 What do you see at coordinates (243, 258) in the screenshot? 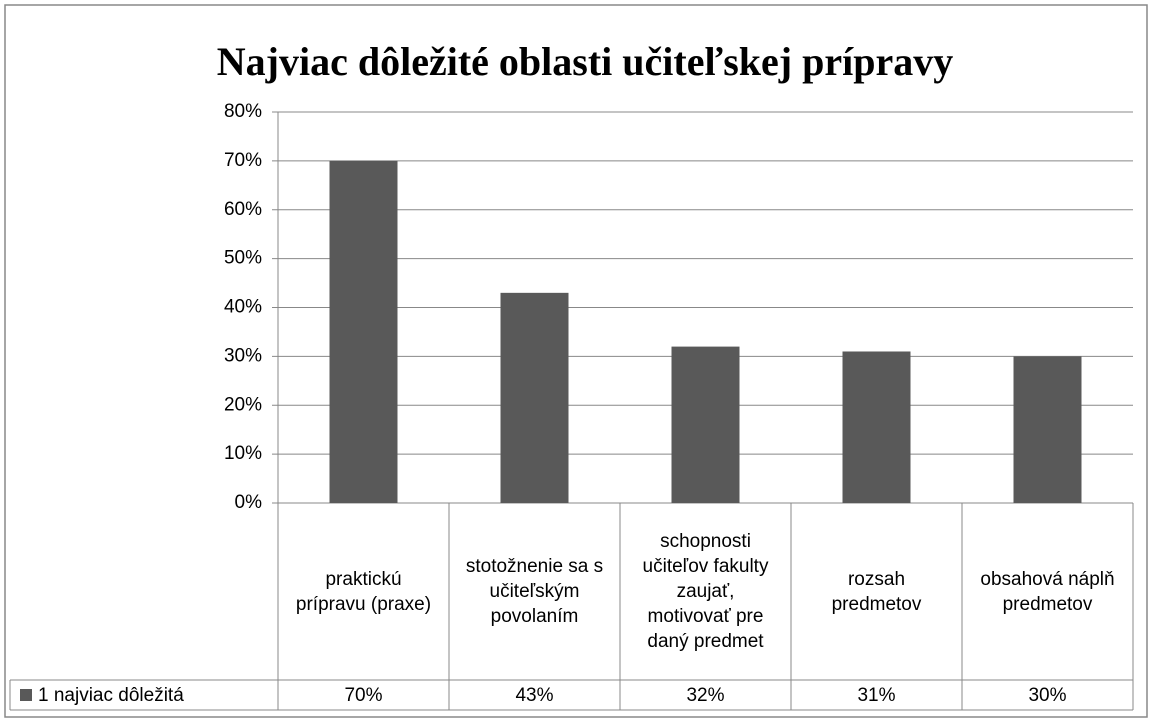
I see `y-tick-label: 50%` at bounding box center [243, 258].